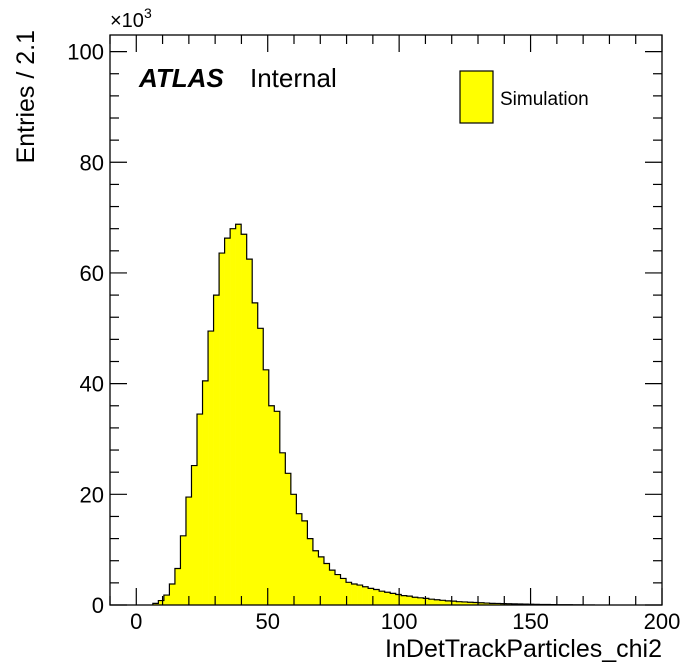 Image resolution: width=696 pixels, height=672 pixels. What do you see at coordinates (136, 621) in the screenshot?
I see `x-tick-label: 0` at bounding box center [136, 621].